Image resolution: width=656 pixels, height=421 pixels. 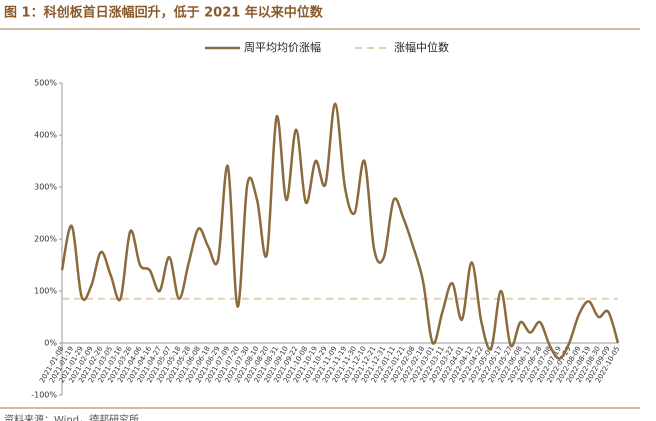 I want to click on legend-label: 周平均均价涨幅, so click(x=282, y=47).